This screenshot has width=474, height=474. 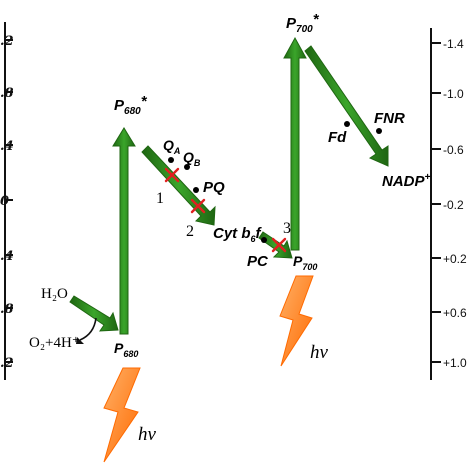 I want to click on p680-label: P680, so click(x=126, y=349).